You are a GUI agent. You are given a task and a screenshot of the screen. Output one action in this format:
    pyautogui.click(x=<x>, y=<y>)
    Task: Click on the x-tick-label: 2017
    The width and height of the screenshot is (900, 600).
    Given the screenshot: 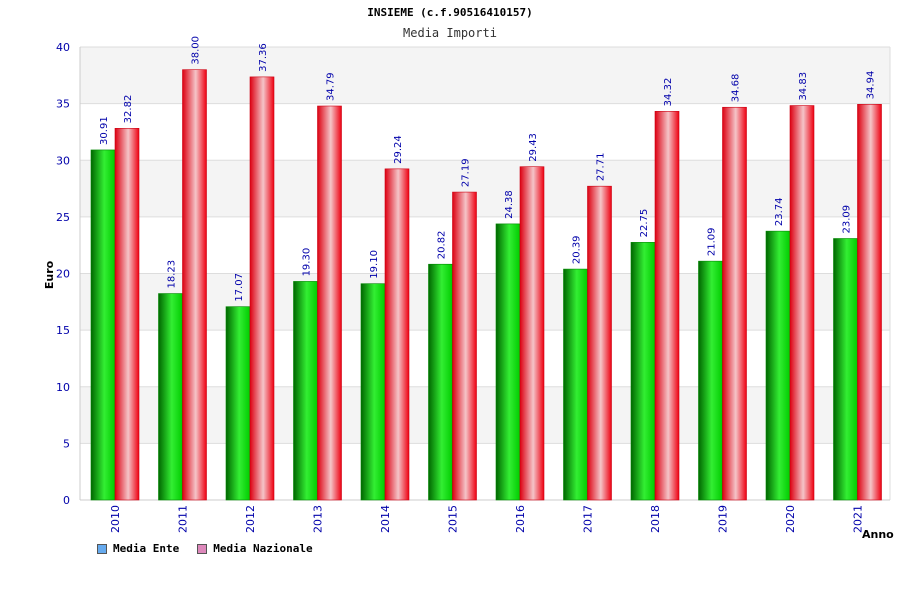 What is the action you would take?
    pyautogui.click(x=588, y=519)
    